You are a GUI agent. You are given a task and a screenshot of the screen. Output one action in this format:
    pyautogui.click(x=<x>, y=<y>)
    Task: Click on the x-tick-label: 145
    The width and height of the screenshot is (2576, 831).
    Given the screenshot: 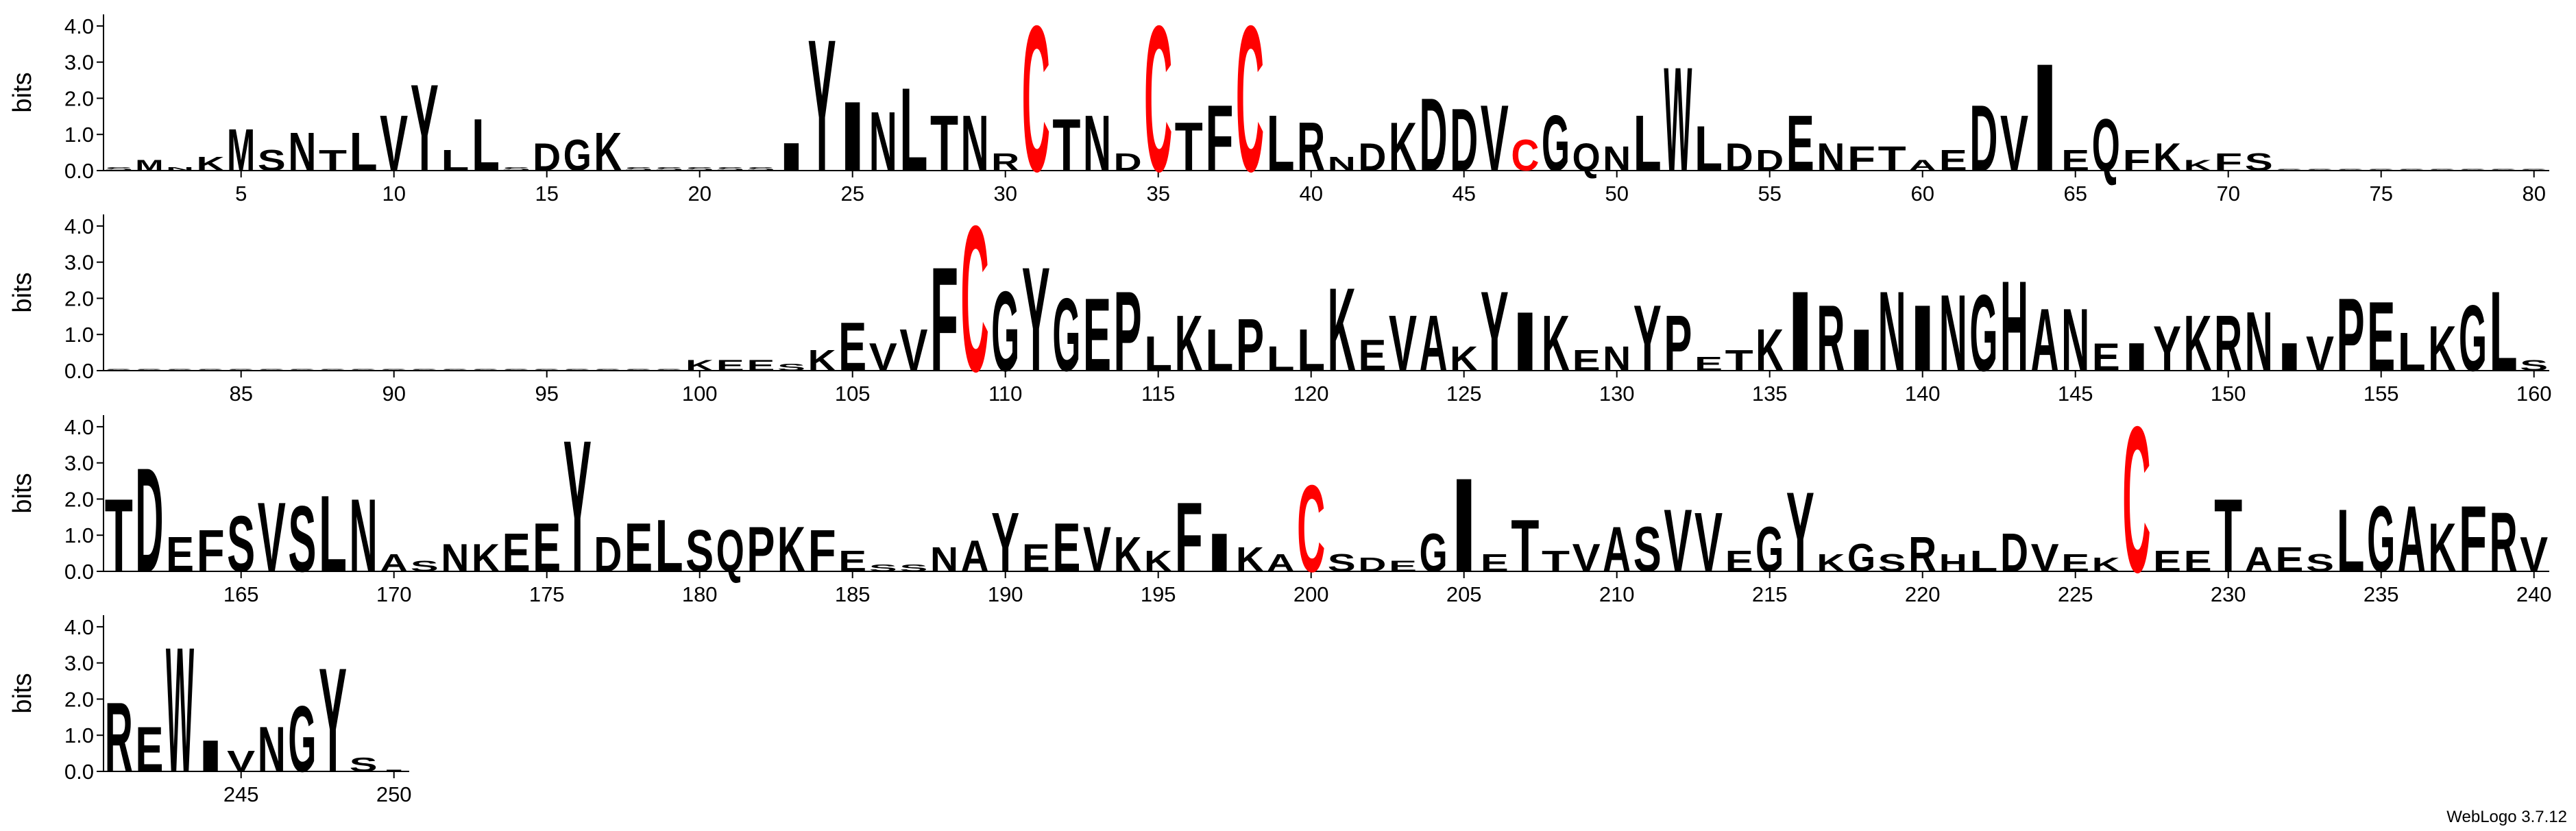 What is the action you would take?
    pyautogui.click(x=2075, y=394)
    